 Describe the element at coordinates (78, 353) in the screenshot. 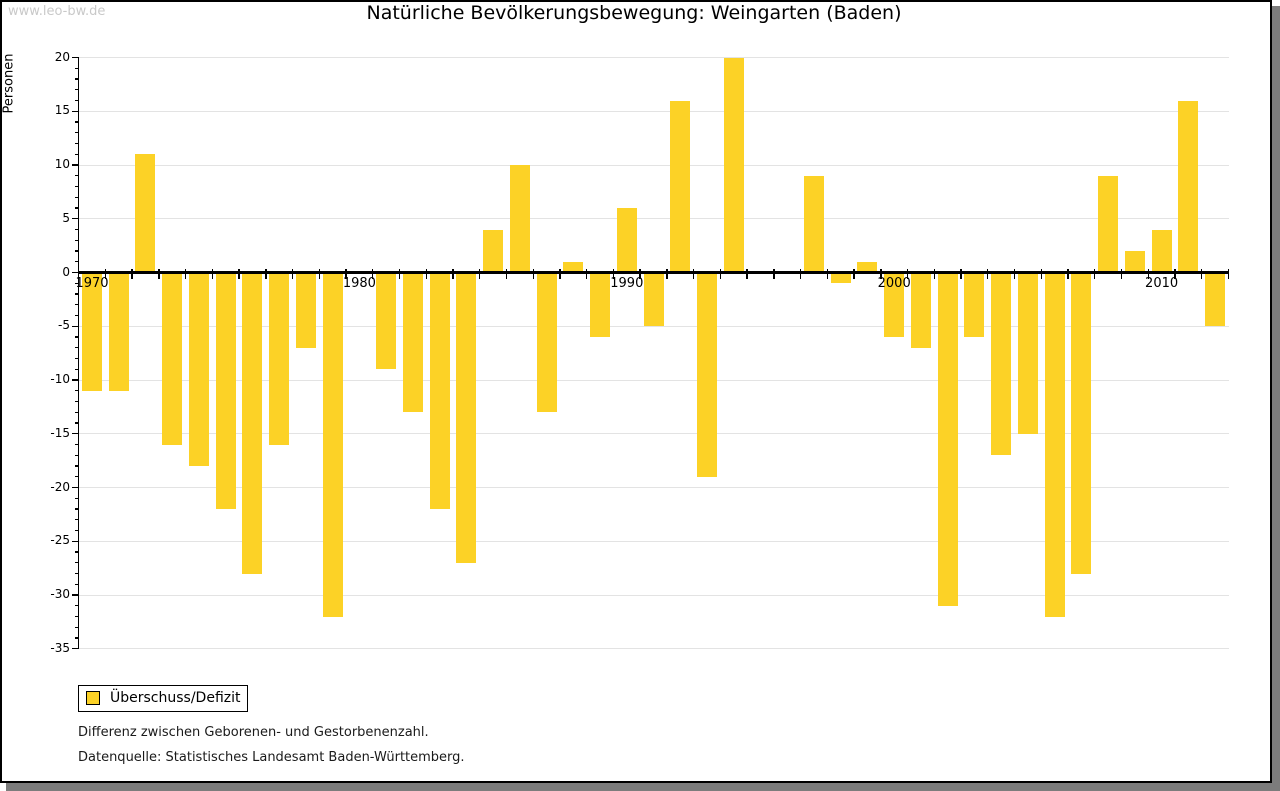

I see `y-axis-line` at that location.